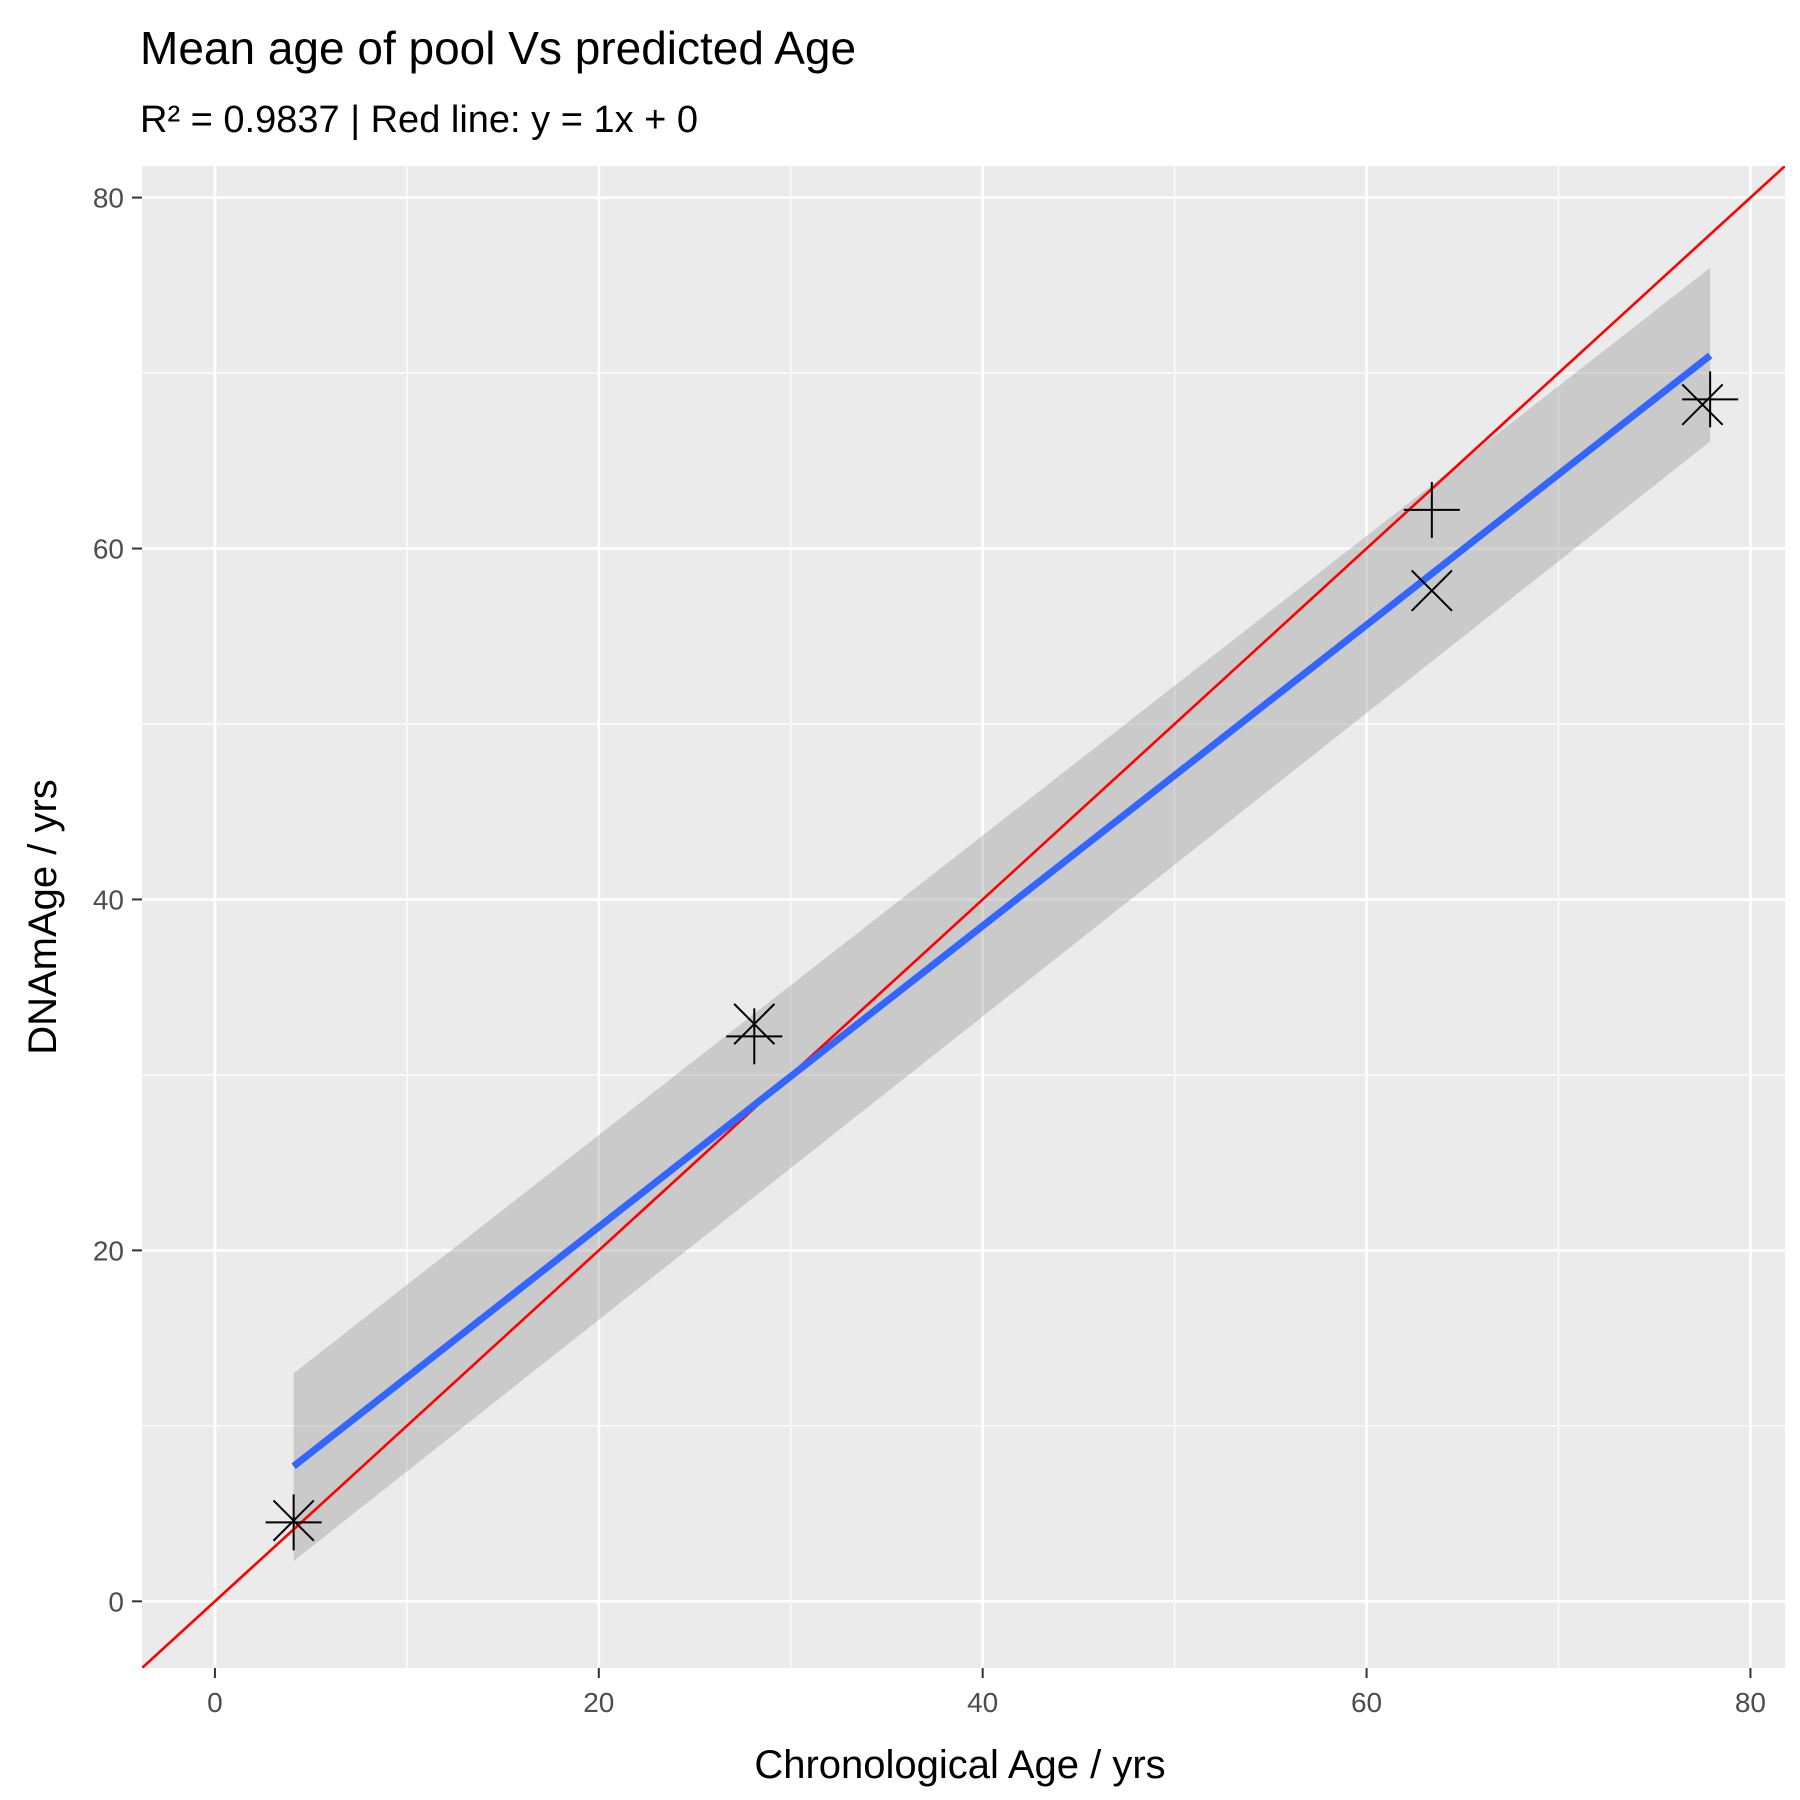 This screenshot has height=1800, width=1800. What do you see at coordinates (215, 1702) in the screenshot?
I see `x-tick-label: 0` at bounding box center [215, 1702].